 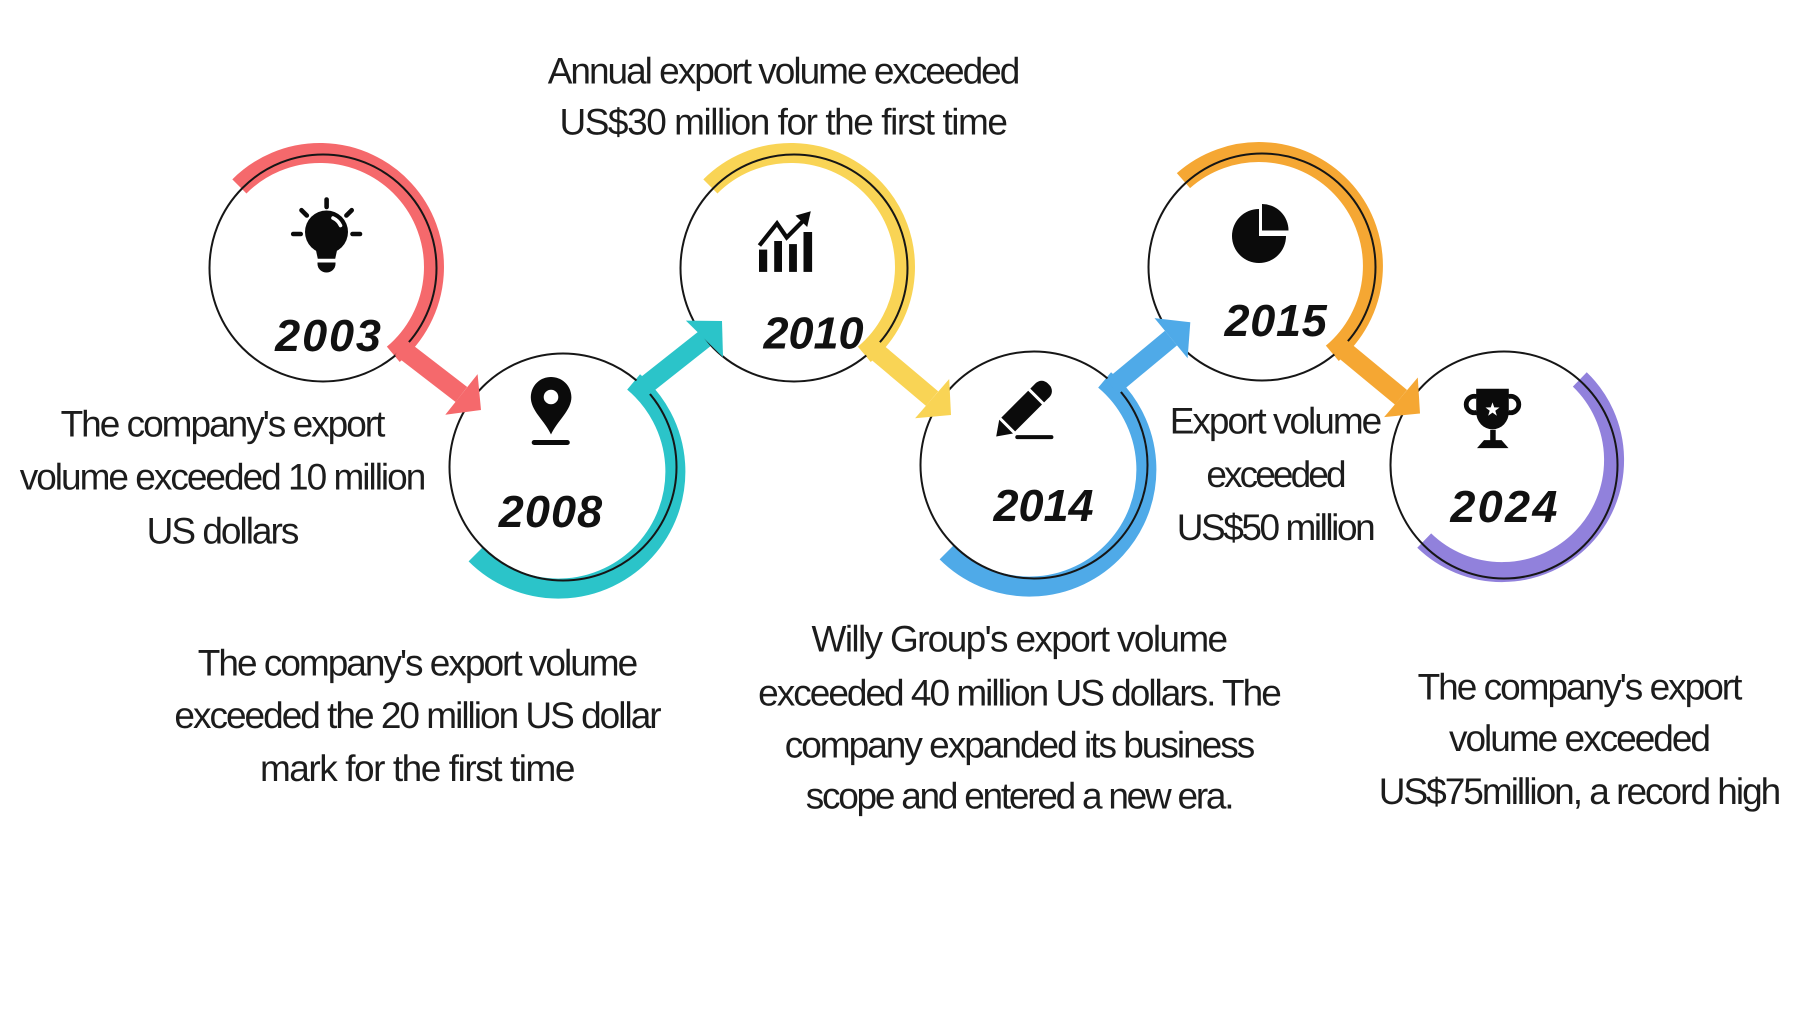 What do you see at coordinates (1020, 745) in the screenshot?
I see `svg-text: company expanded its business` at bounding box center [1020, 745].